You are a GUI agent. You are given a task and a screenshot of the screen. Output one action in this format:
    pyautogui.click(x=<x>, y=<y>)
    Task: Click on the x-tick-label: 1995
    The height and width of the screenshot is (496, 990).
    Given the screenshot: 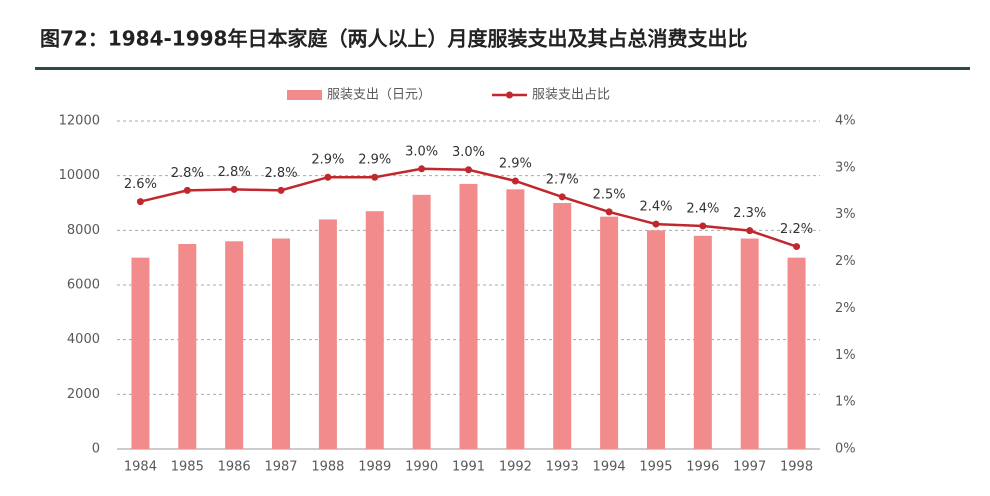 What is the action you would take?
    pyautogui.click(x=655, y=467)
    